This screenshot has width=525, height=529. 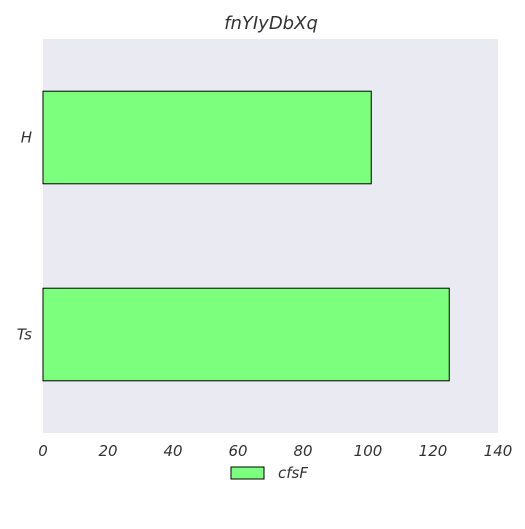 I want to click on legend-label: cfsF, so click(x=293, y=473).